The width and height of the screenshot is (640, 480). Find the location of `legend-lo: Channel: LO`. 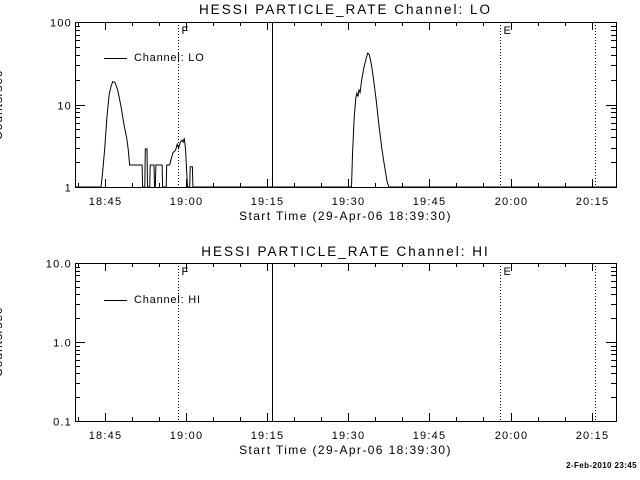

legend-lo: Channel: LO is located at coordinates (154, 58).